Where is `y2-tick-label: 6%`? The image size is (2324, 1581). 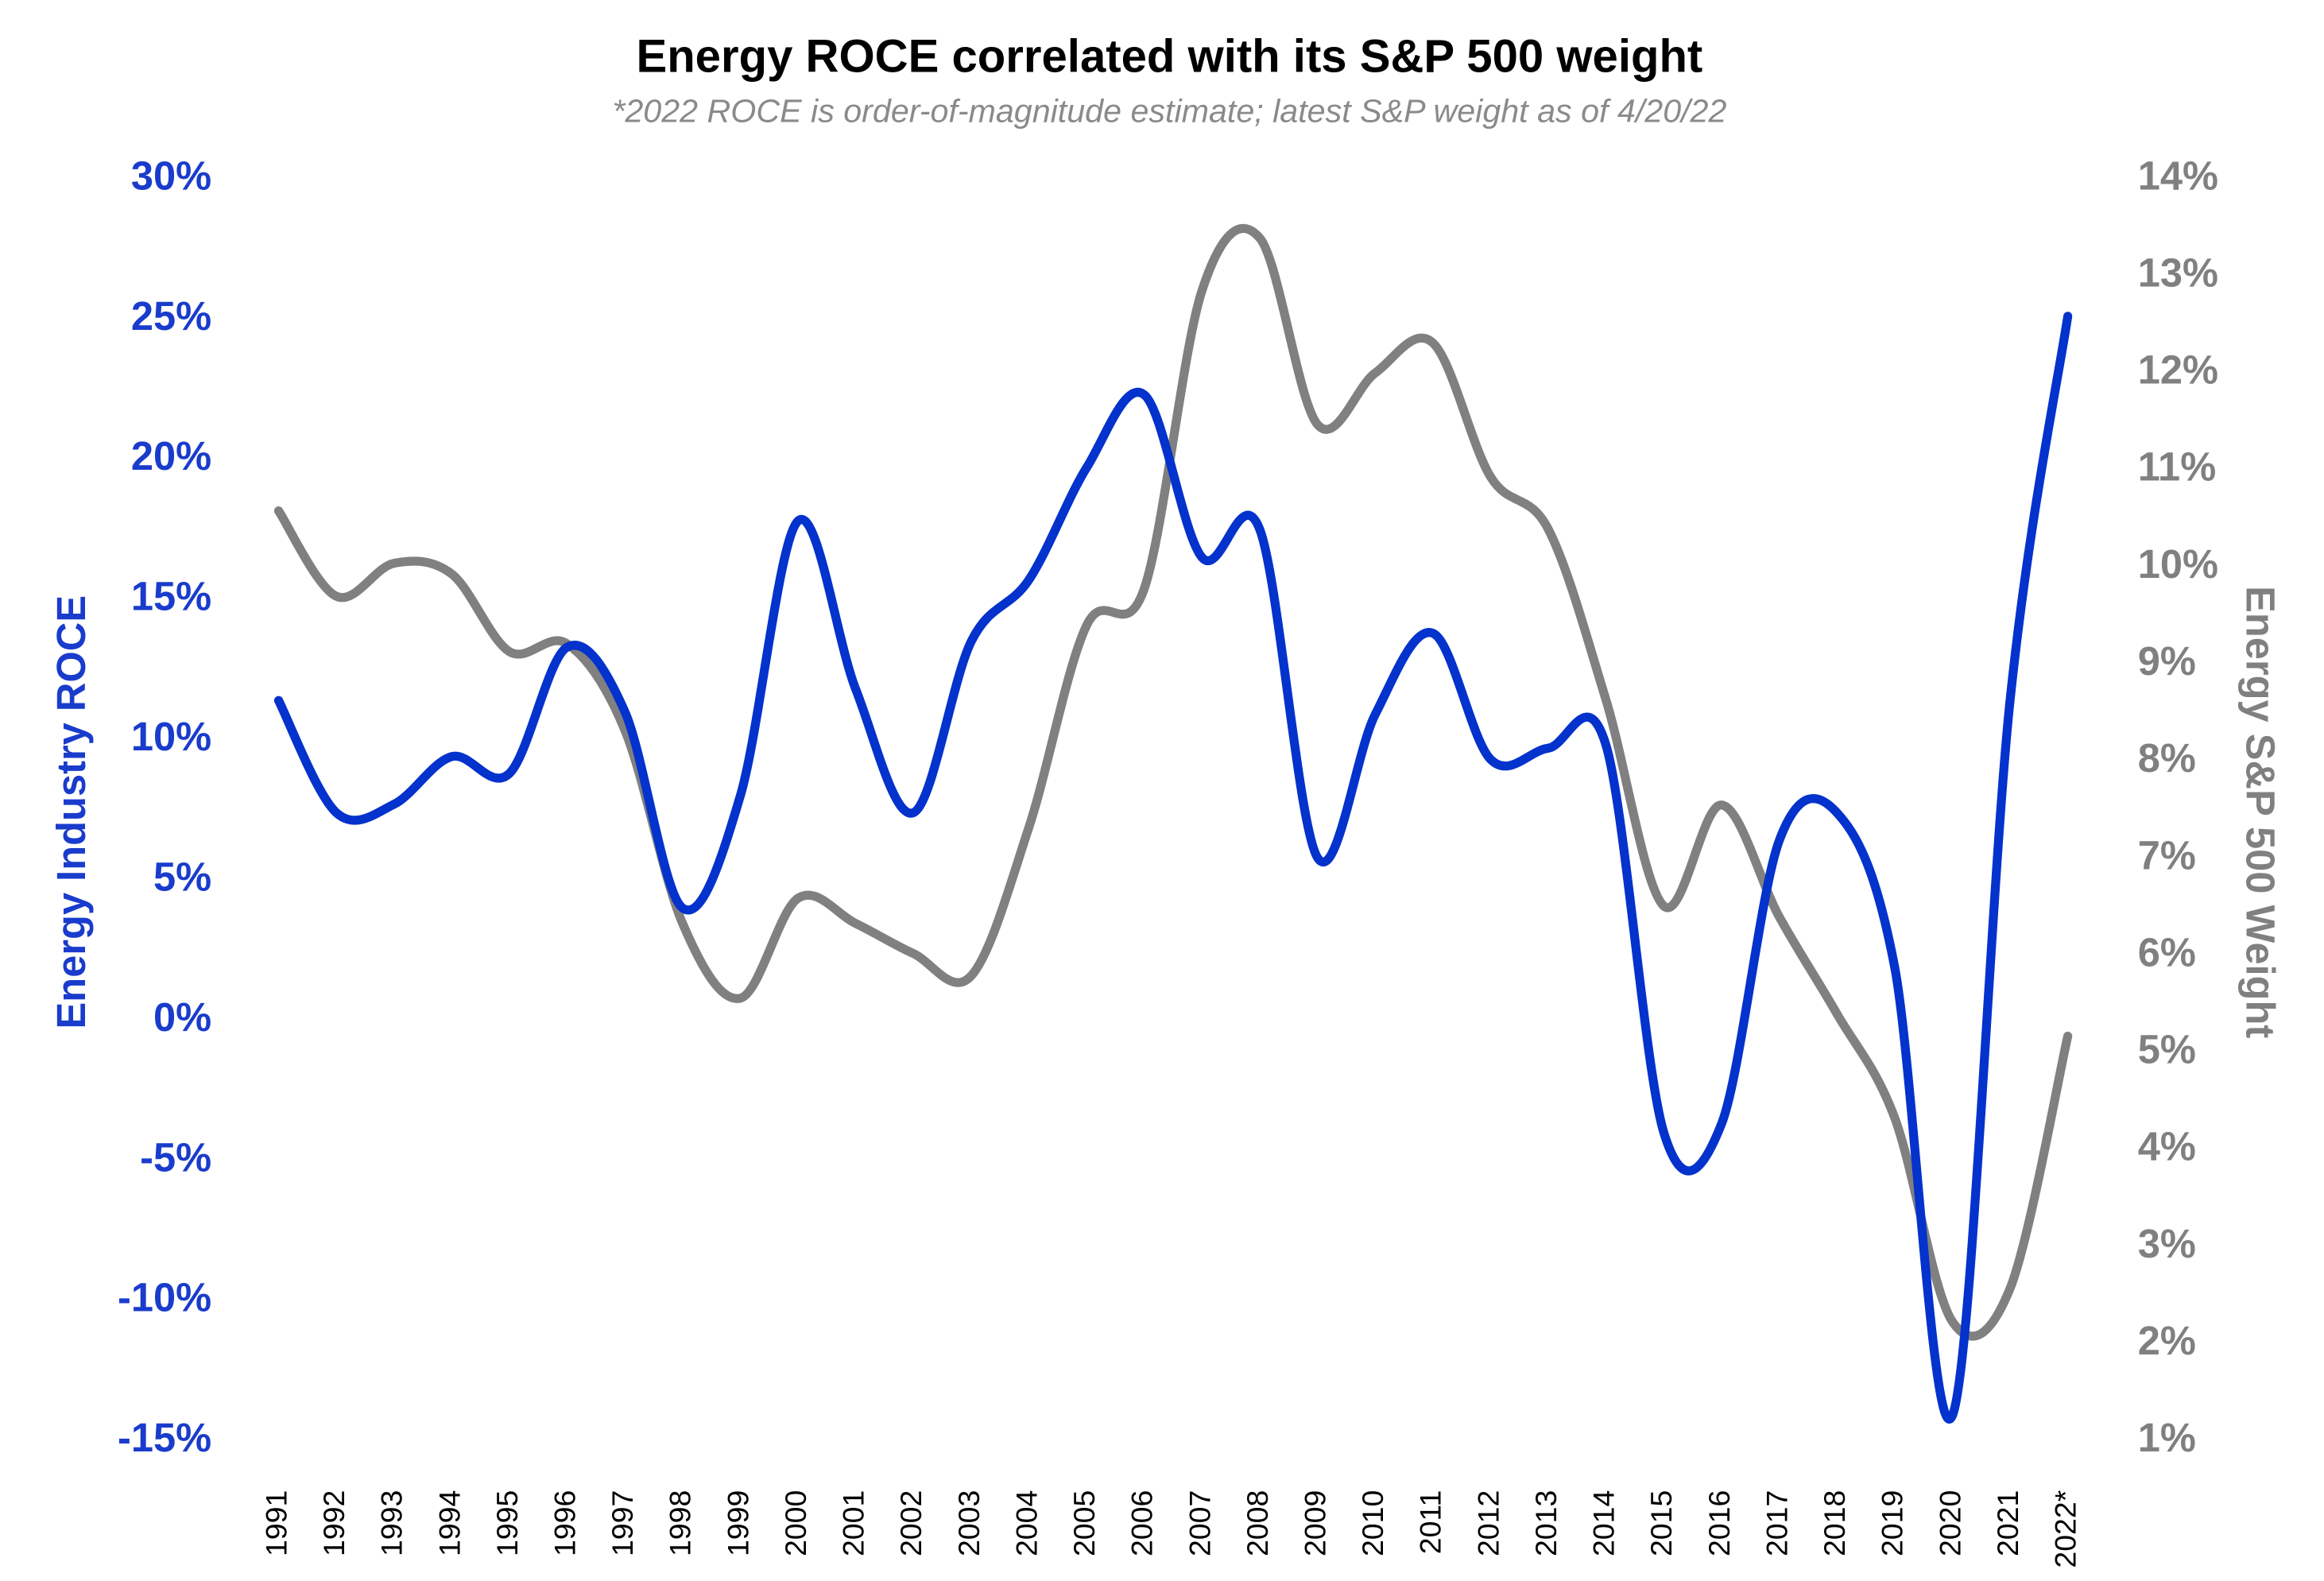 y2-tick-label: 6% is located at coordinates (2167, 952).